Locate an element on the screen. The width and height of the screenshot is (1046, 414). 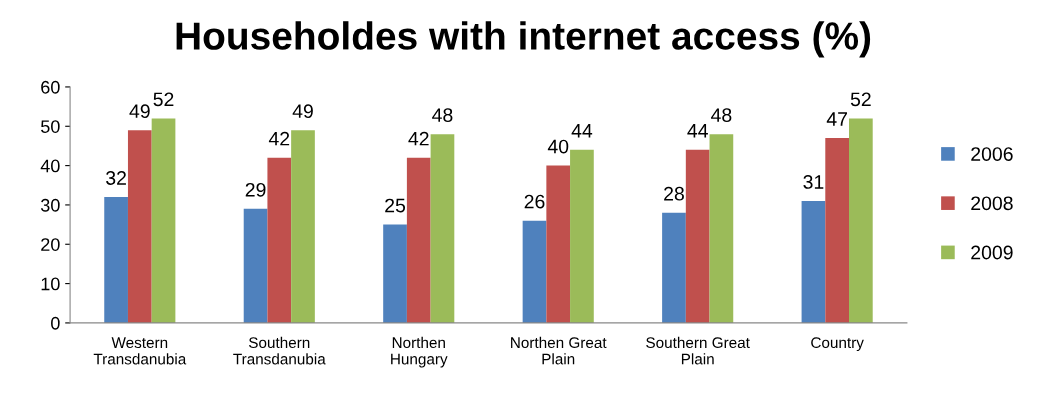
data-label: 47 is located at coordinates (836, 119).